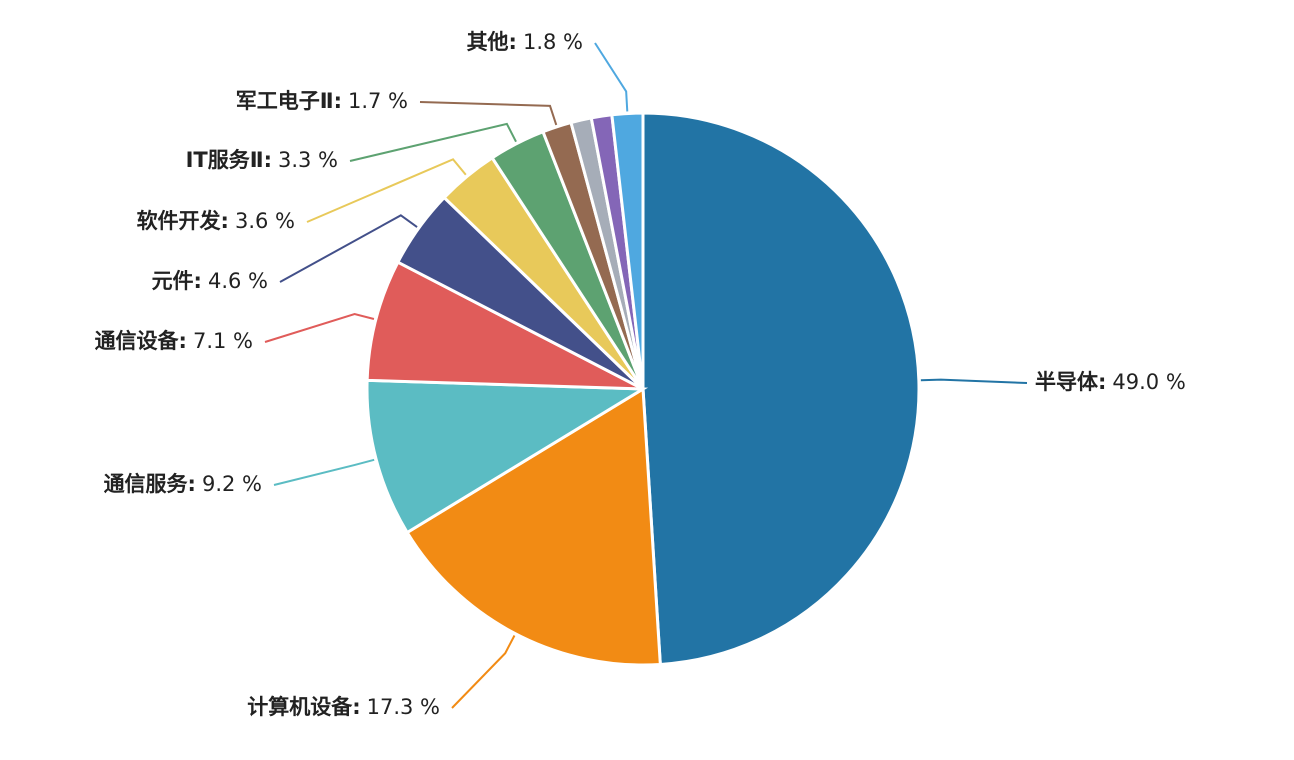  I want to click on category-label: 软件开发:, so click(183, 221).